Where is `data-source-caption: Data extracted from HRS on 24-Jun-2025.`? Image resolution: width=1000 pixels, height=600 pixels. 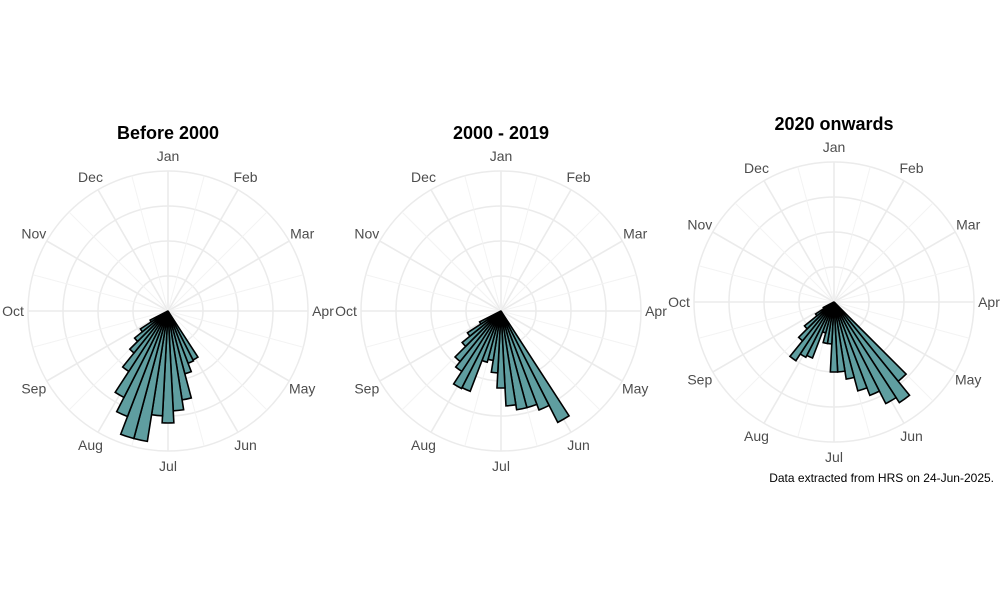
data-source-caption: Data extracted from HRS on 24-Jun-2025. is located at coordinates (881, 478).